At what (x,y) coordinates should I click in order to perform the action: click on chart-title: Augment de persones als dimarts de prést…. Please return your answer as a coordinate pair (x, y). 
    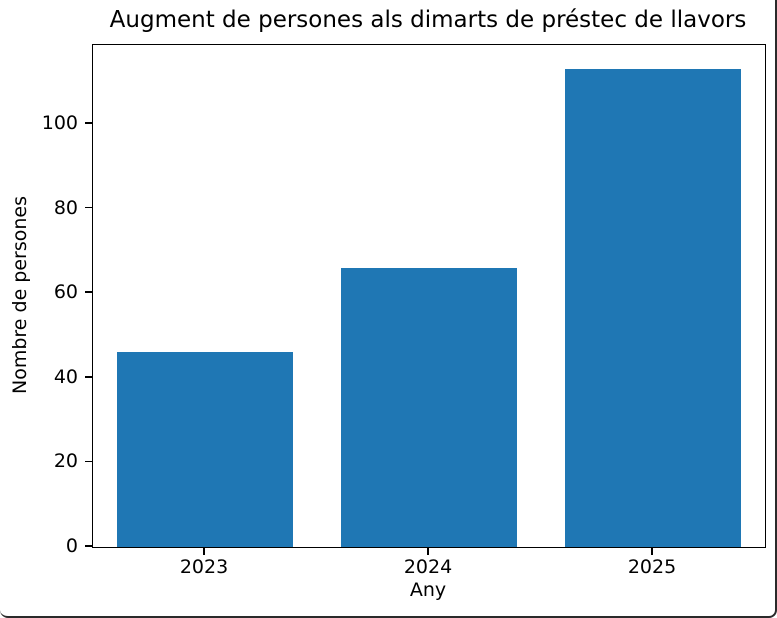
    Looking at the image, I should click on (428, 20).